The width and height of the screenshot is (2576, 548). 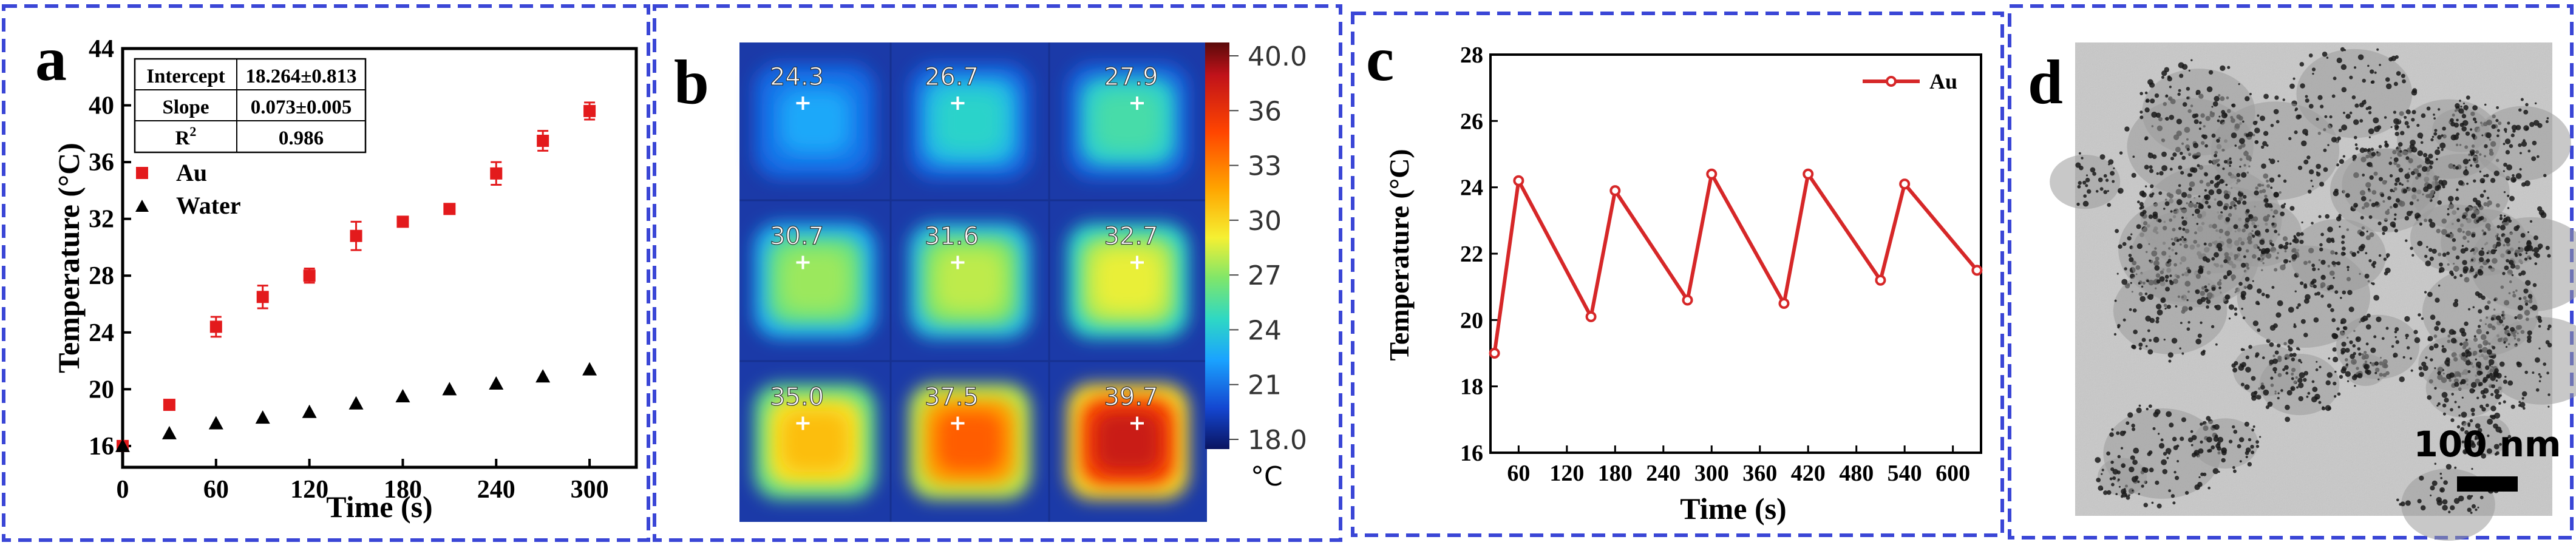 What do you see at coordinates (1891, 81) in the screenshot?
I see `legend-au-marker` at bounding box center [1891, 81].